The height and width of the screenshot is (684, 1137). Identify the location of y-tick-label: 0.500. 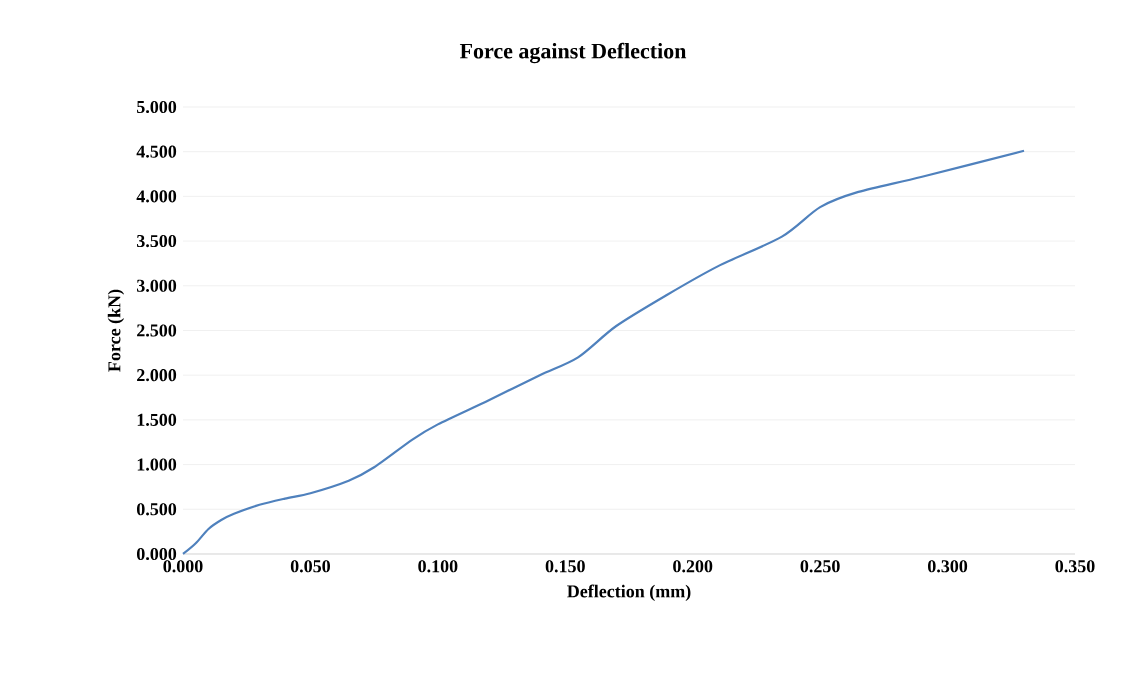
(157, 509).